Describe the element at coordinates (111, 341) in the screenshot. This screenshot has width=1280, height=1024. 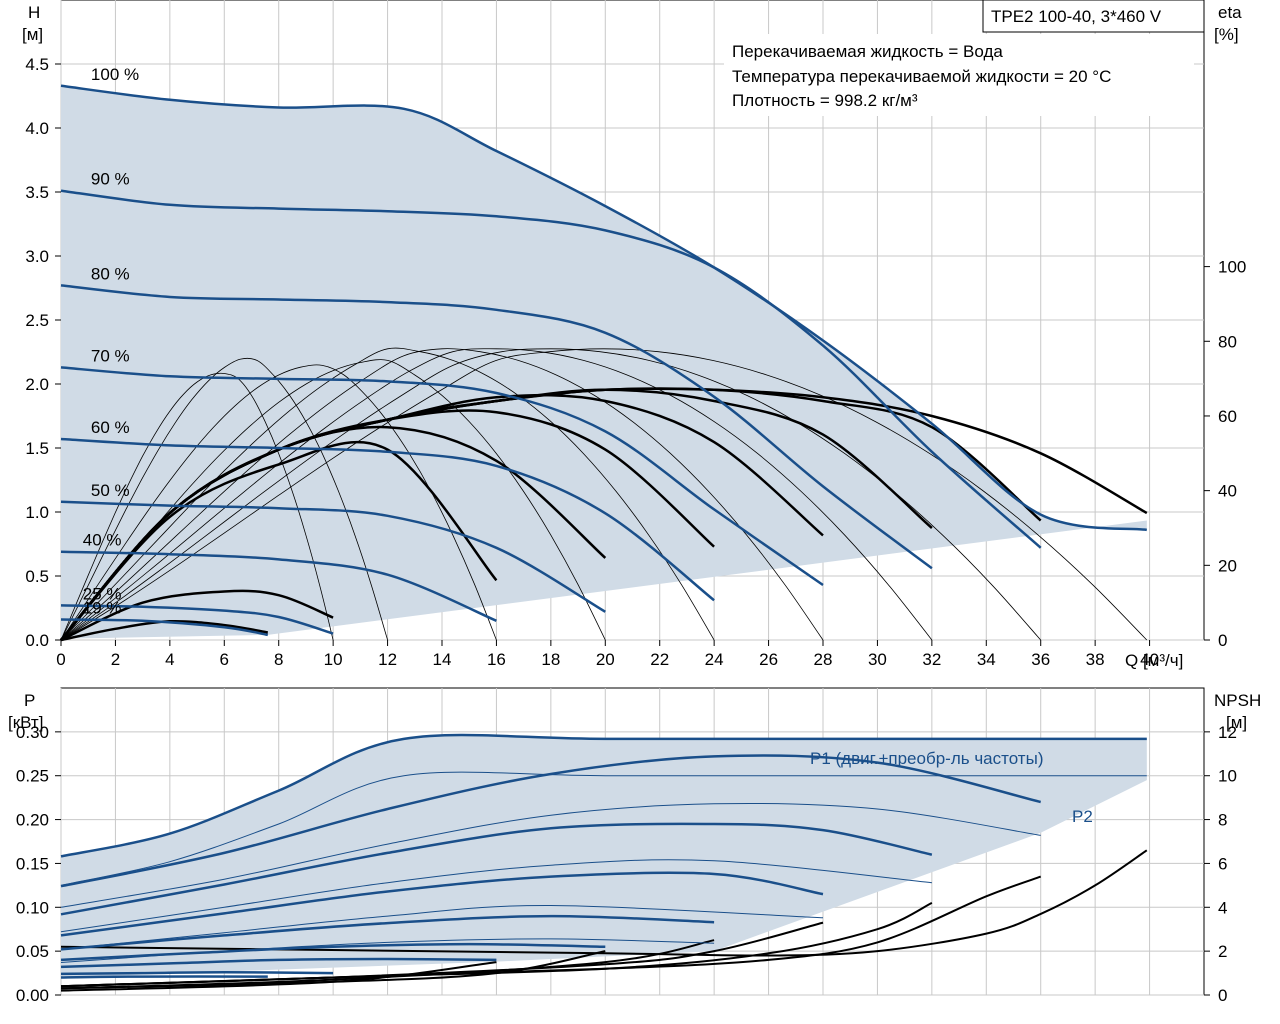
I see `speed-labels: 100 % 90 % 80 % 70 % 60 % 50 % 40 % 25 %19 %` at that location.